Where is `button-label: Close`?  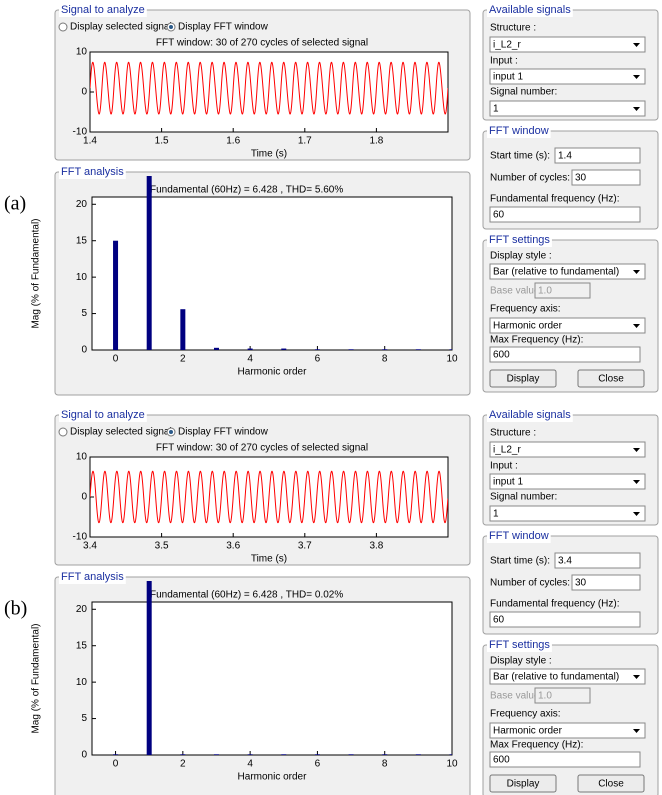 button-label: Close is located at coordinates (611, 784).